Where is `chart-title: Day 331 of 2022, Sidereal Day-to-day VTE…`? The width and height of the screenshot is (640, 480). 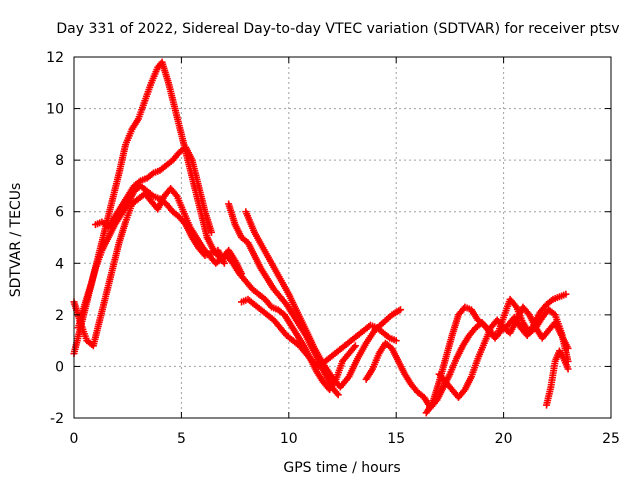 chart-title: Day 331 of 2022, Sidereal Day-to-day VTE… is located at coordinates (337, 29).